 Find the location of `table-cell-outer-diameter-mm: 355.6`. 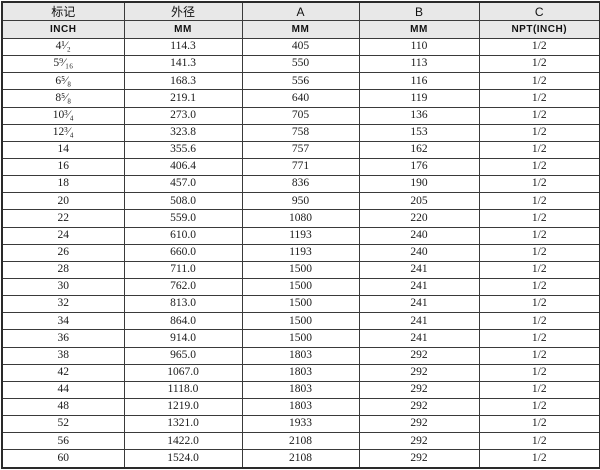

table-cell-outer-diameter-mm: 355.6 is located at coordinates (183, 149).